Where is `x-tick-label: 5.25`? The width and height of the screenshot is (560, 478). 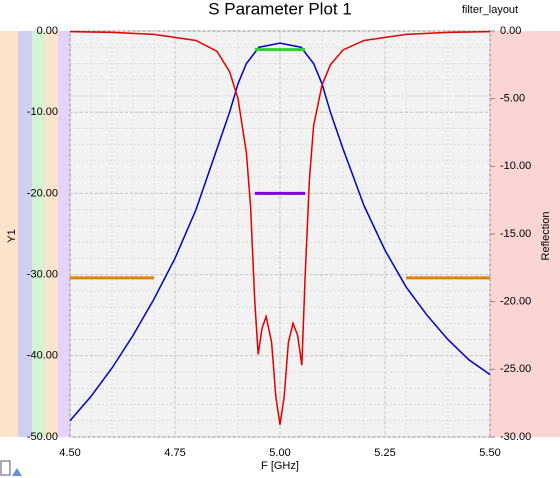 x-tick-label: 5.25 is located at coordinates (384, 453).